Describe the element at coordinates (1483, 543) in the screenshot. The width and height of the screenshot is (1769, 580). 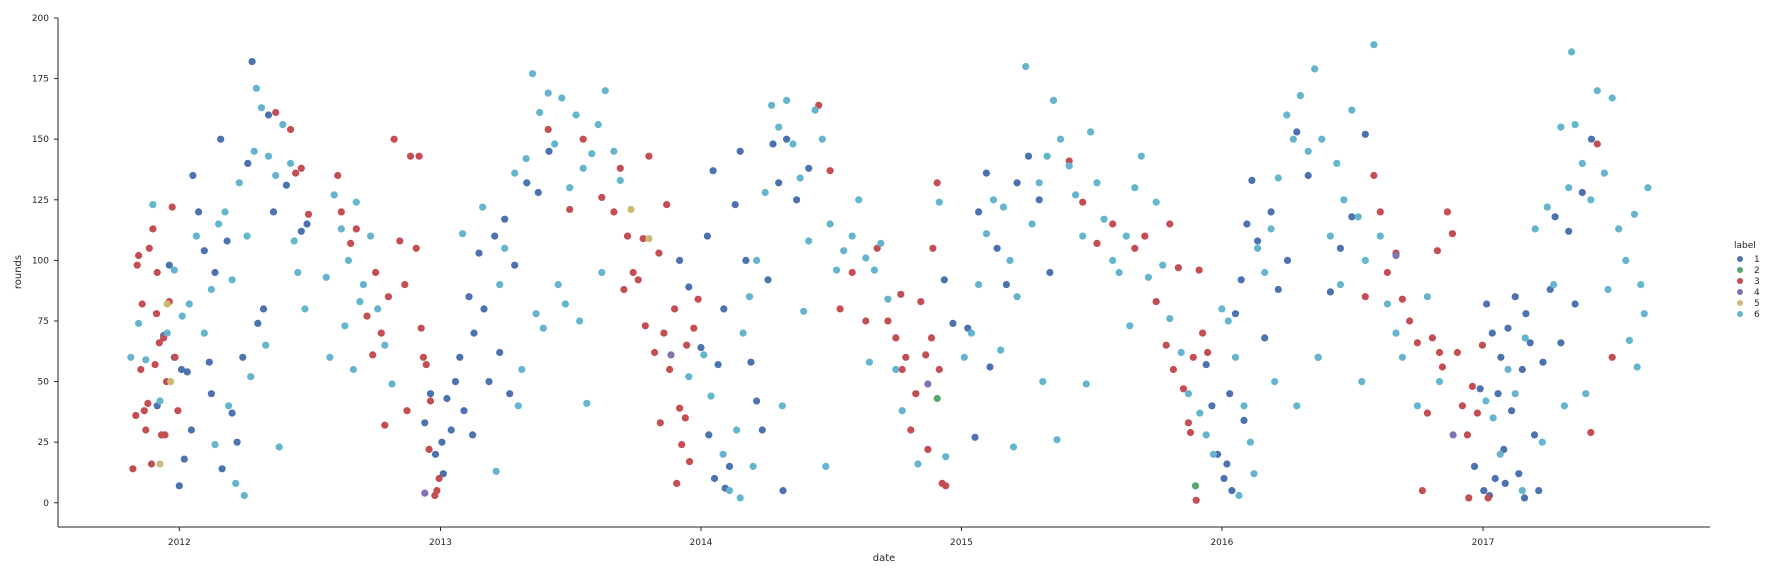
I see `x-tick-label: 2017` at that location.